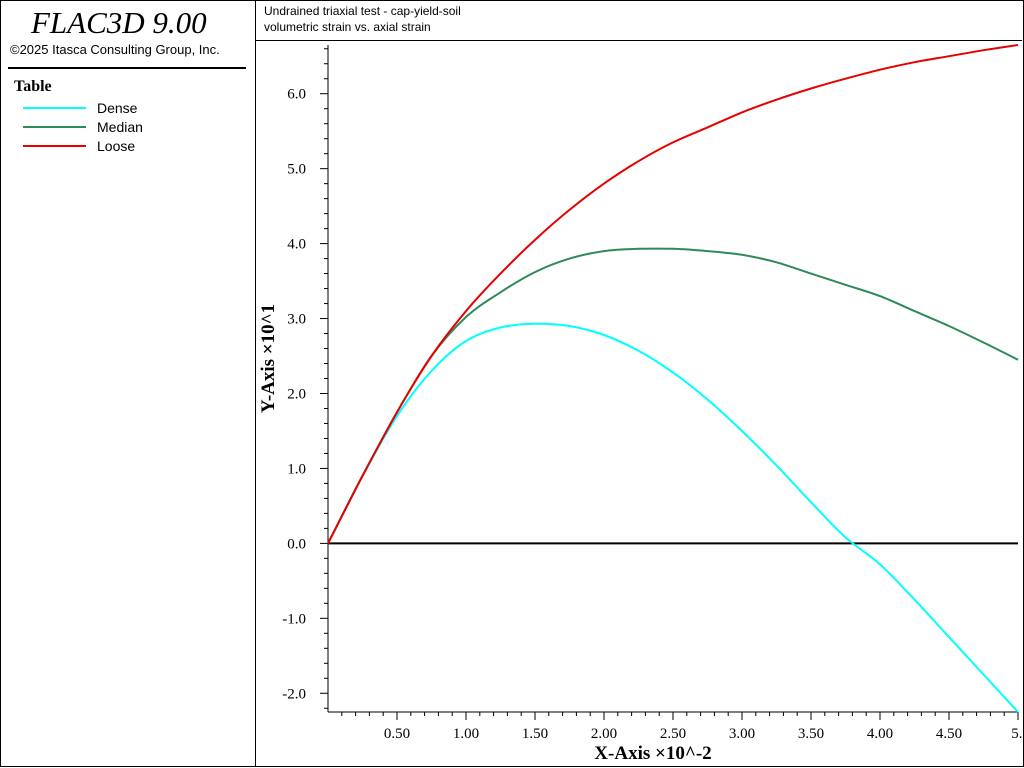 Image resolution: width=1024 pixels, height=768 pixels. I want to click on x-axis-label: X-Axis ×10^-2, so click(652, 753).